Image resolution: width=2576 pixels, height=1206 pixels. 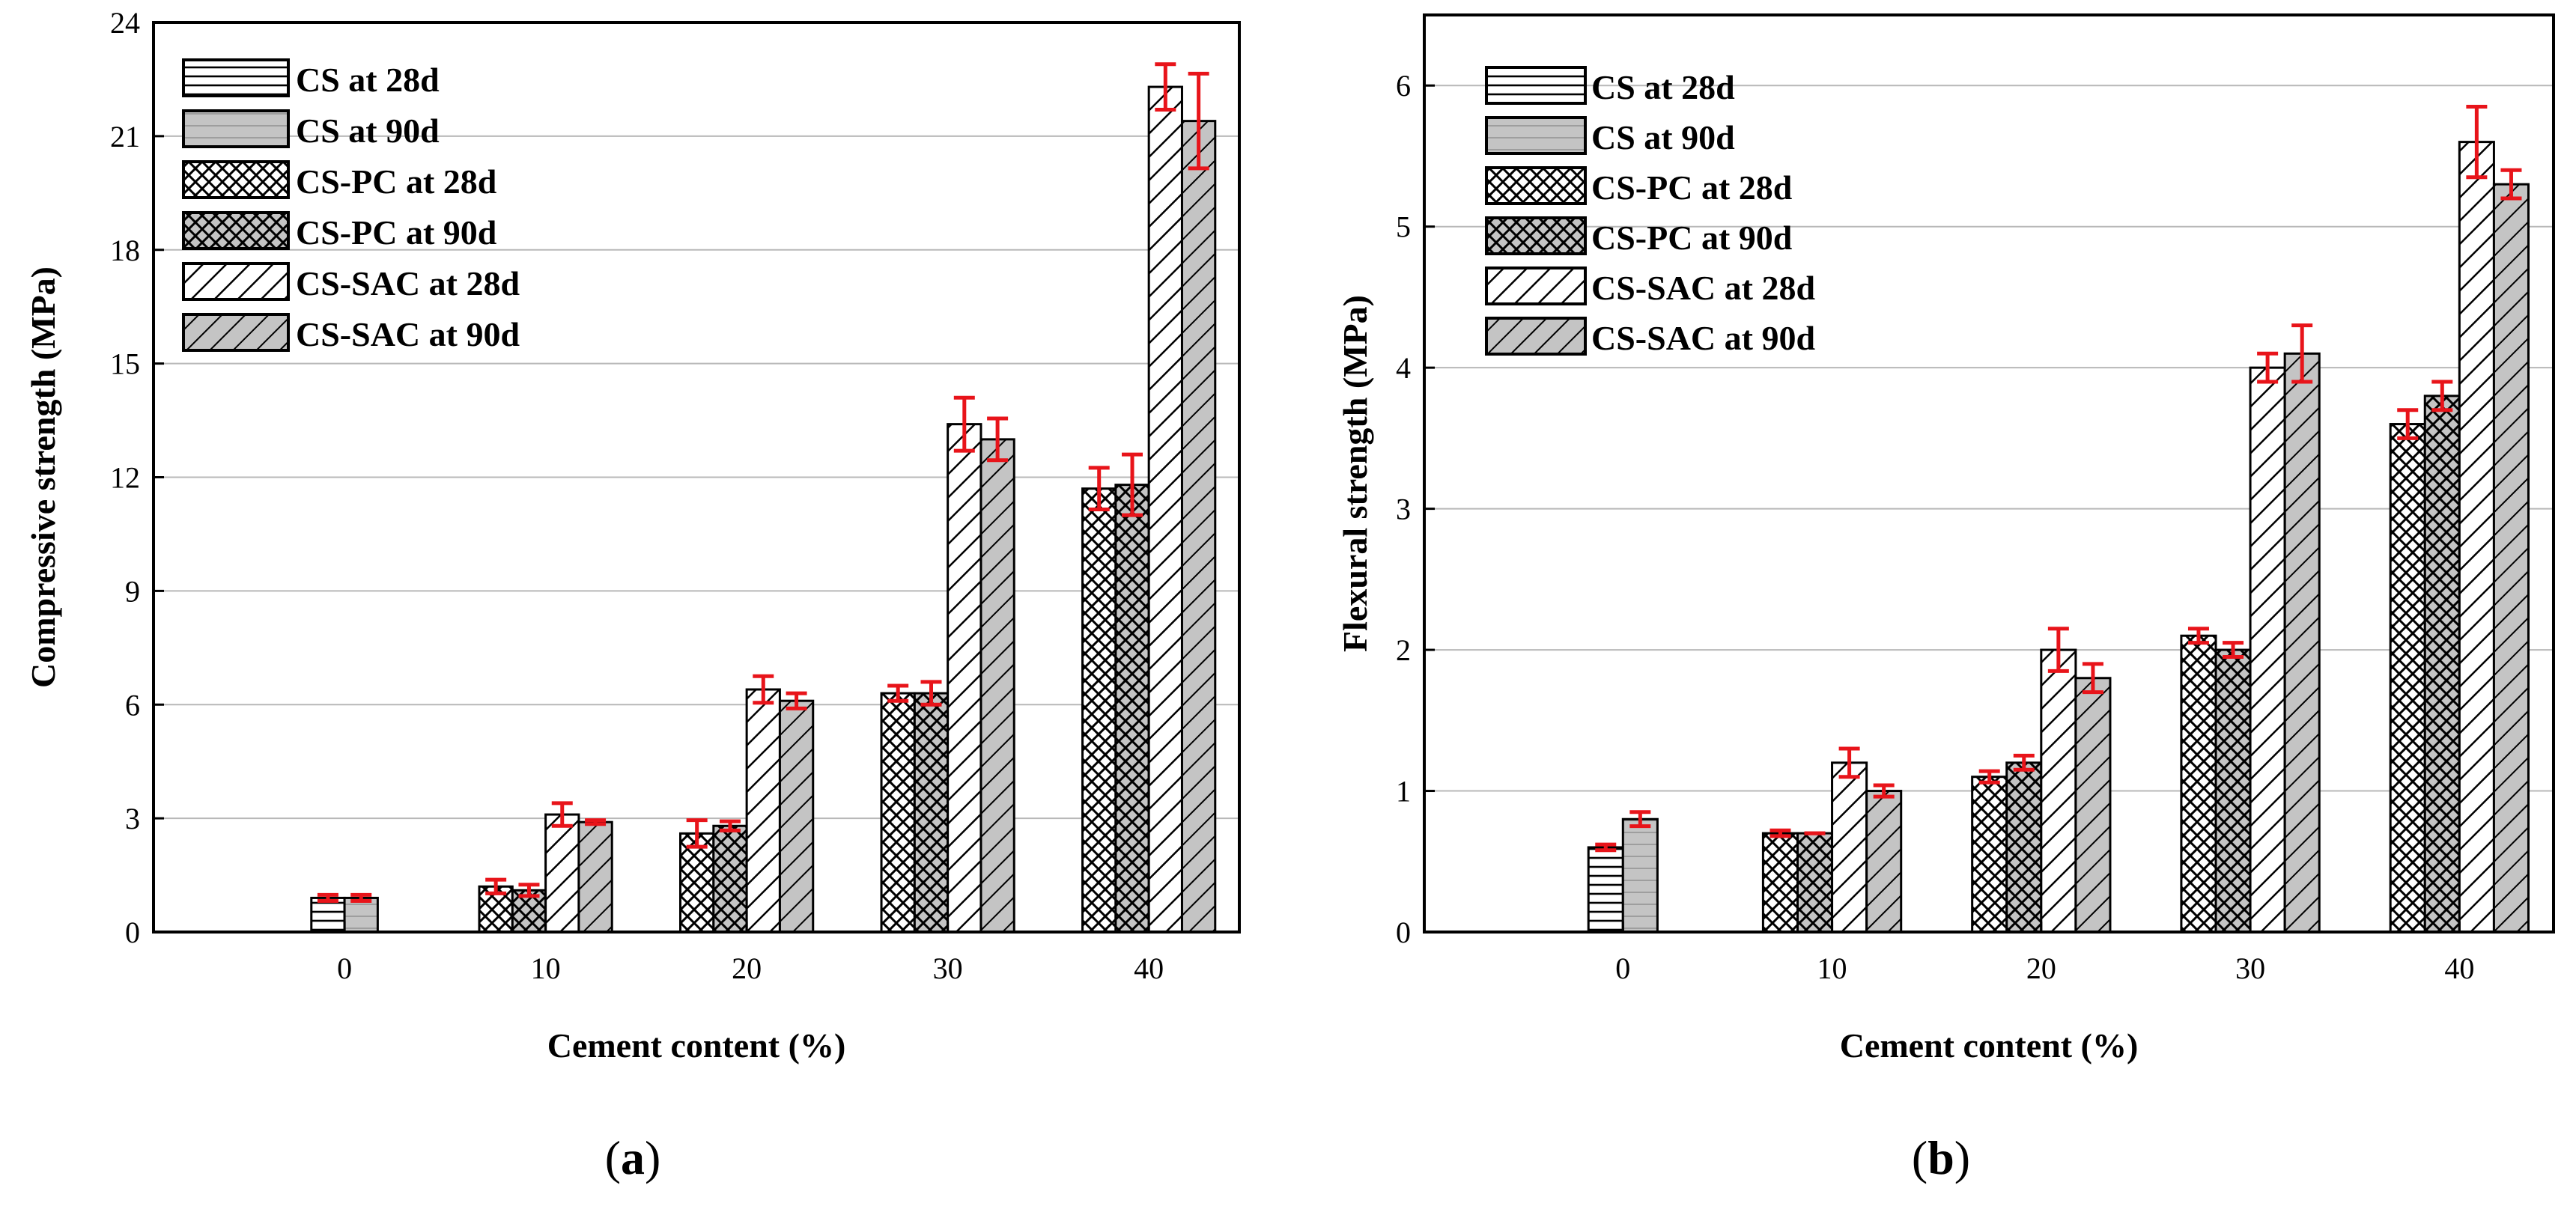 I want to click on legend-label: CS at 90d, so click(x=368, y=131).